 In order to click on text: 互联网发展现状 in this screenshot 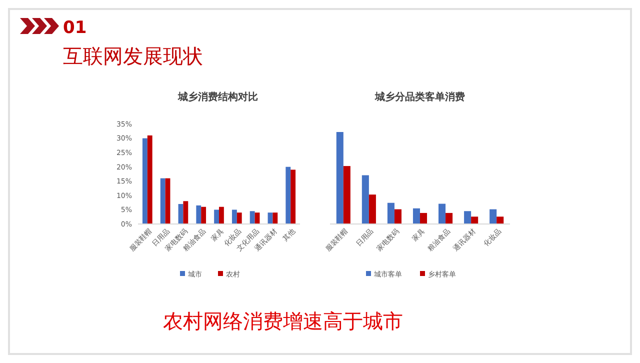, I will do `click(133, 56)`.